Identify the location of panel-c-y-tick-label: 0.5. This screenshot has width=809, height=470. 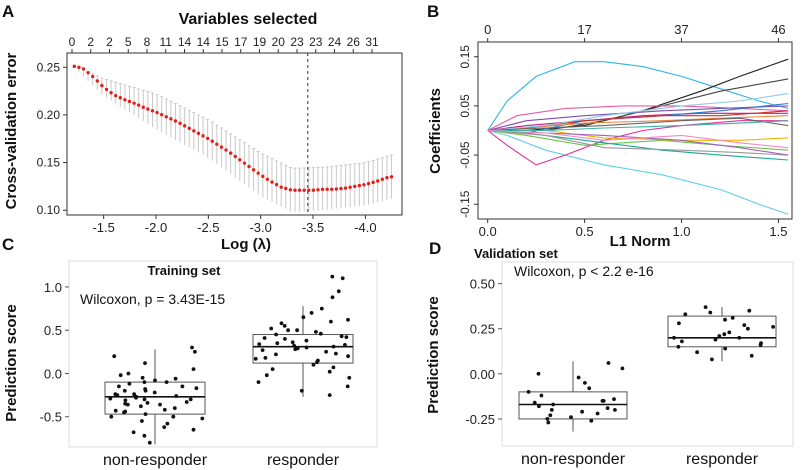
(53, 330).